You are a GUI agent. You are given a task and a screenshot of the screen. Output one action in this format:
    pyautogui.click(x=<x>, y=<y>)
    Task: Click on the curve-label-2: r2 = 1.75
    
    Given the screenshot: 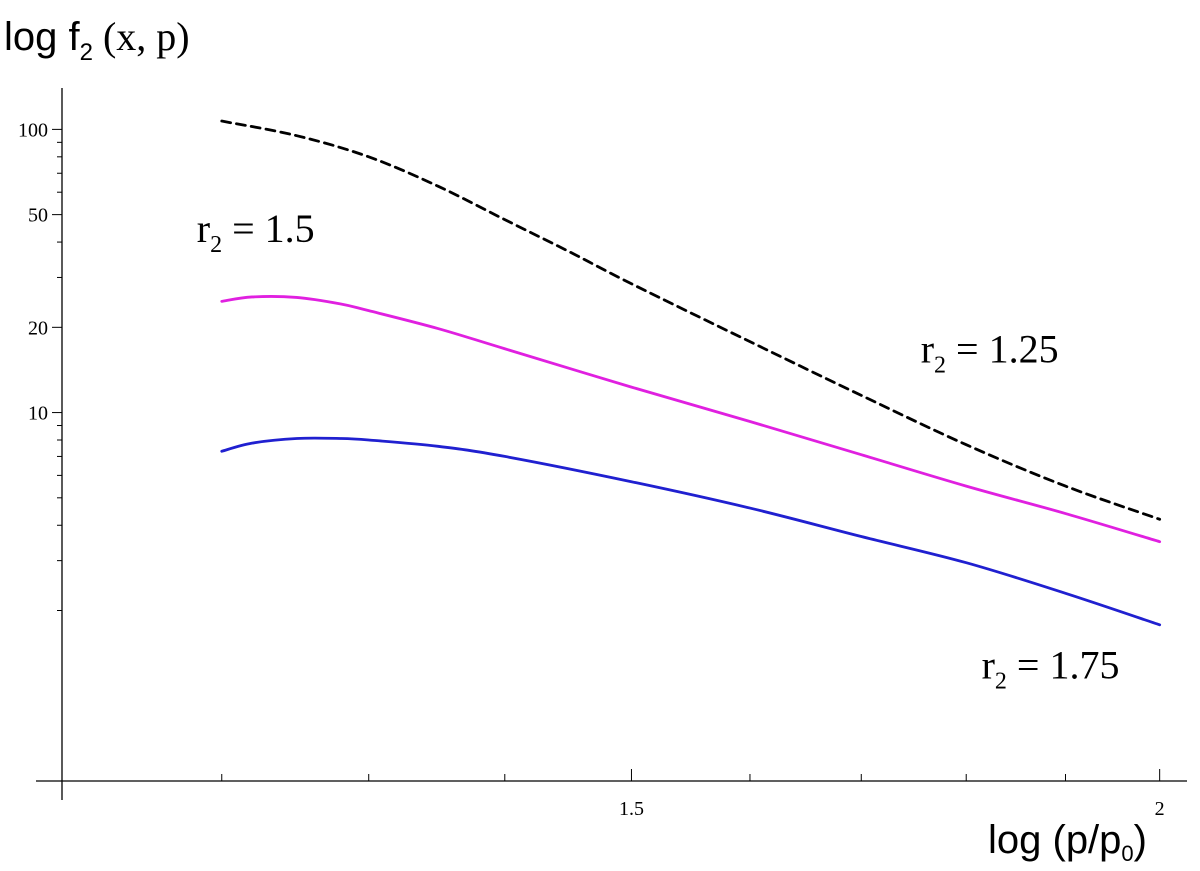 What is the action you would take?
    pyautogui.click(x=1051, y=669)
    